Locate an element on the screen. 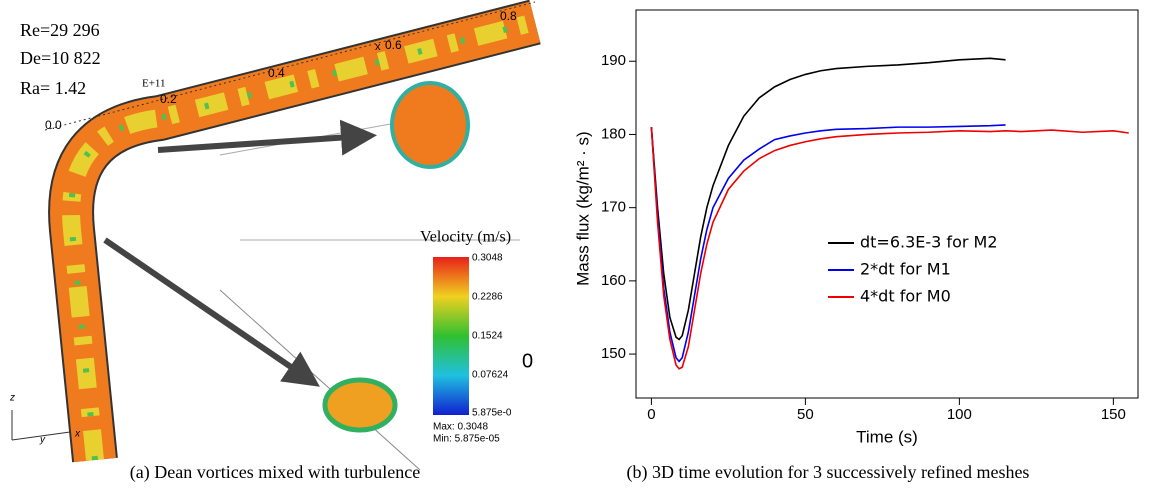 This screenshot has height=491, width=1153. pipe-tick: 0.2 is located at coordinates (168, 99).